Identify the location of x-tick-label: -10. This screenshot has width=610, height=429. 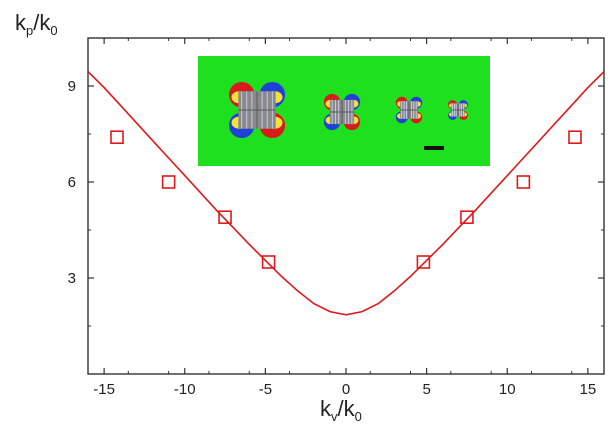
(185, 389).